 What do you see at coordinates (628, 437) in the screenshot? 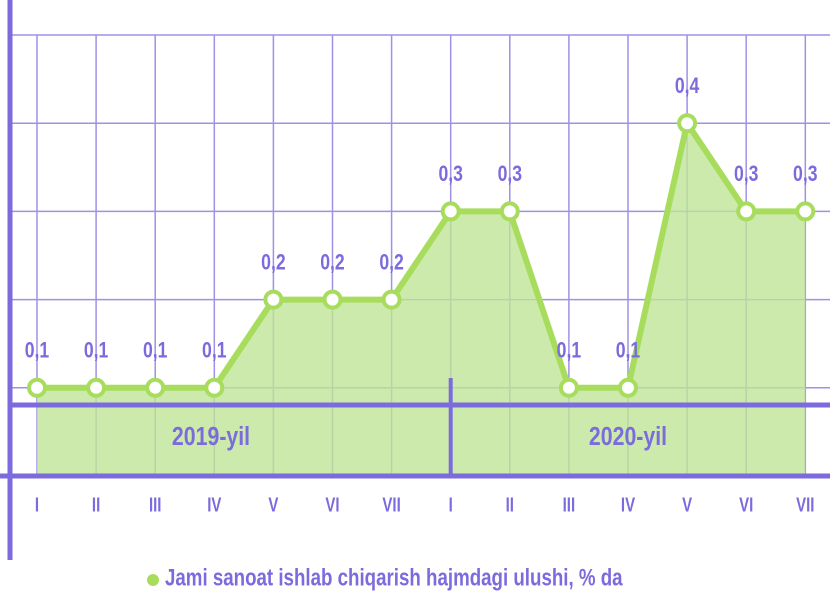
I see `group-label: 2020-yil` at bounding box center [628, 437].